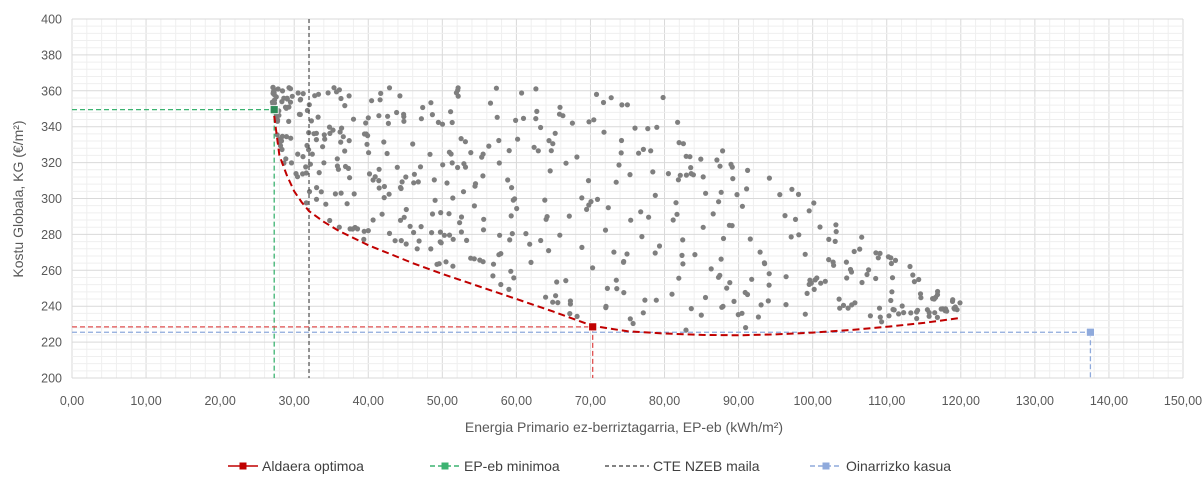 This screenshot has width=1203, height=478. What do you see at coordinates (243, 466) in the screenshot?
I see `legend-marker` at bounding box center [243, 466].